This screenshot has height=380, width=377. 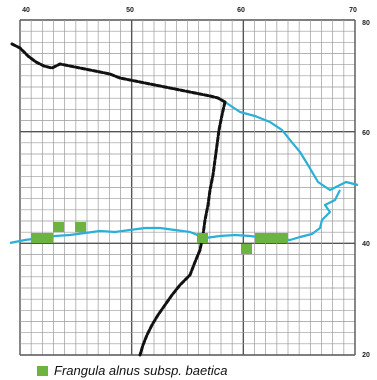 I want to click on legend: Frangula alnus subsp. baetica, so click(x=132, y=371).